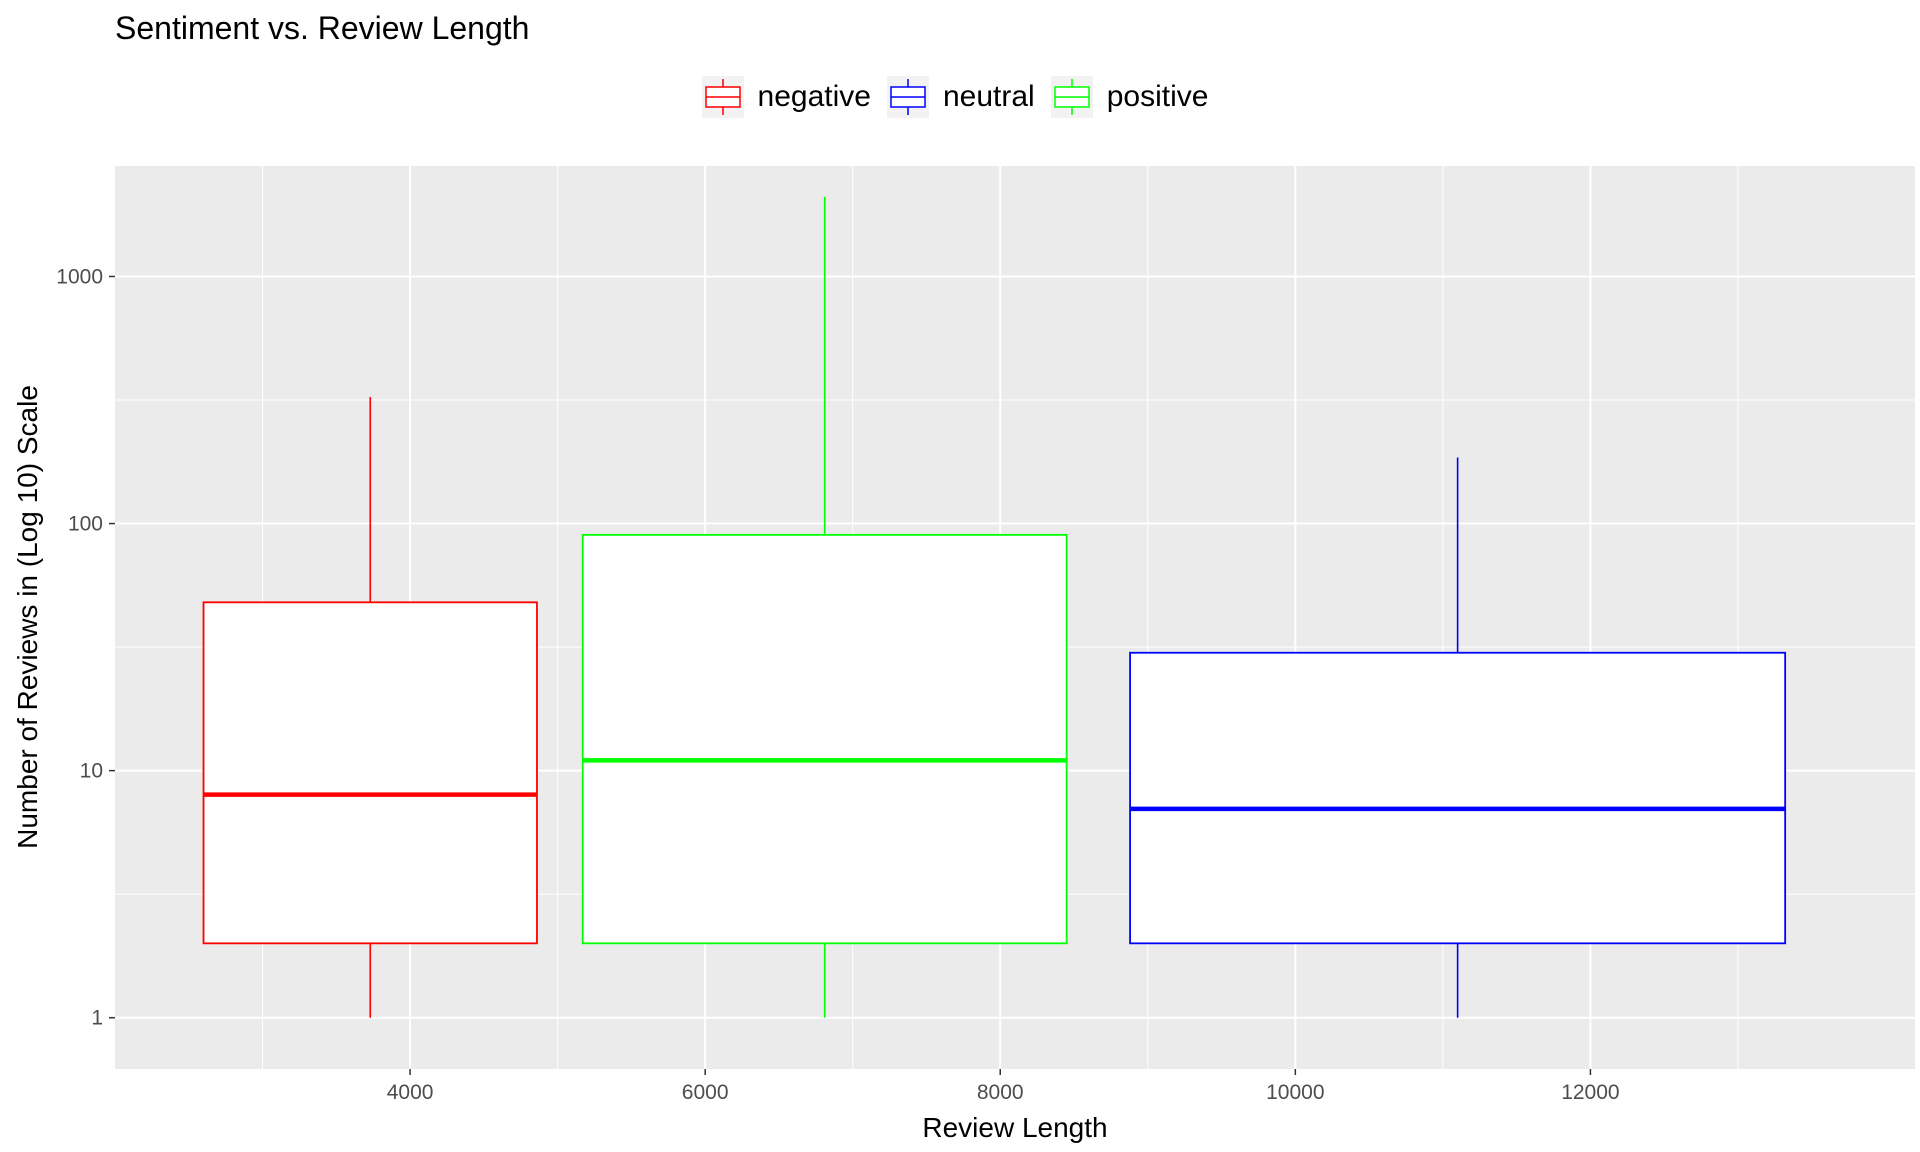  What do you see at coordinates (824, 739) in the screenshot?
I see `box-body-positive` at bounding box center [824, 739].